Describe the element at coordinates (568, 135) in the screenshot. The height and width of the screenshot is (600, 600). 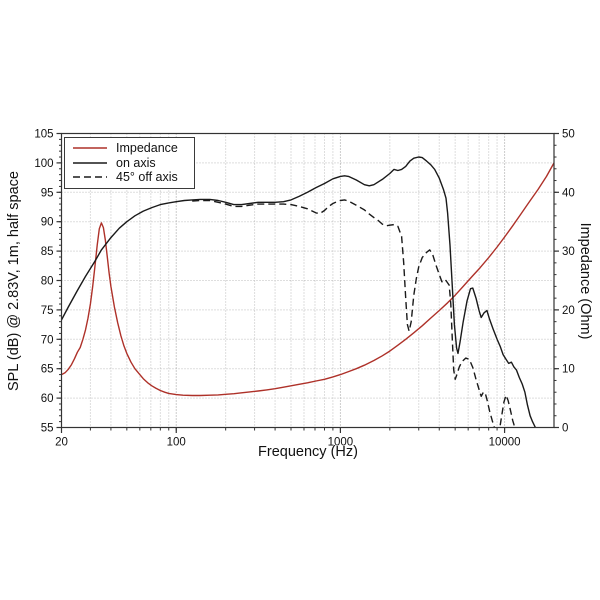
I see `svg-text: 50` at that location.